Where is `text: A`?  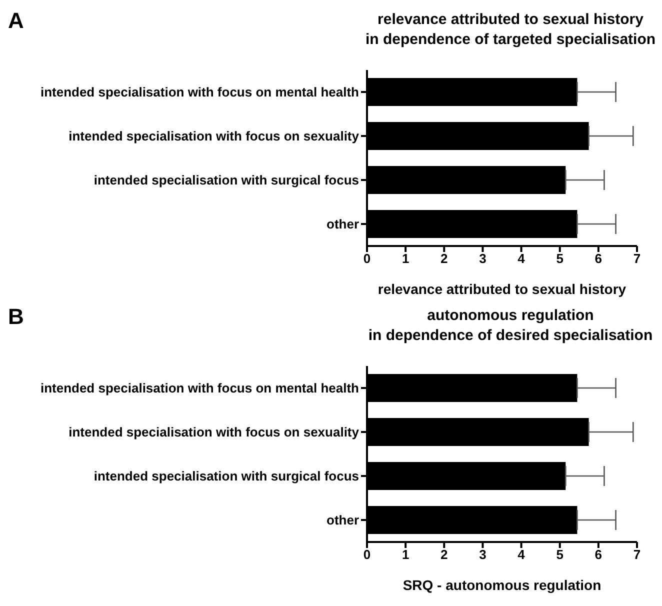
text: A is located at coordinates (16, 21).